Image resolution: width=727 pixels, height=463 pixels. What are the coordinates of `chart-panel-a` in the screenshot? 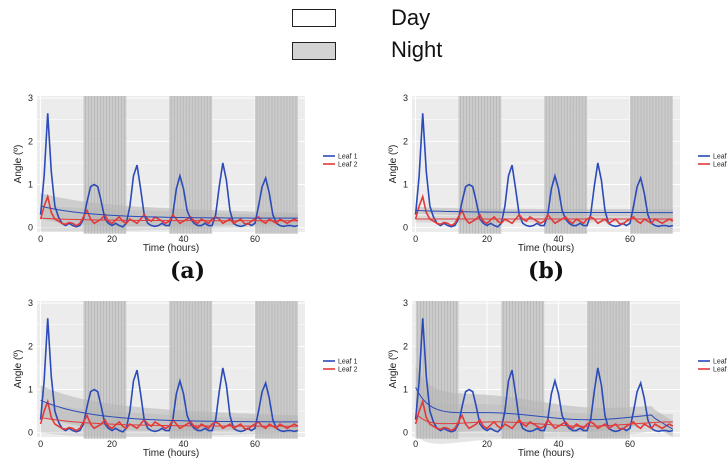 It's located at (186, 165).